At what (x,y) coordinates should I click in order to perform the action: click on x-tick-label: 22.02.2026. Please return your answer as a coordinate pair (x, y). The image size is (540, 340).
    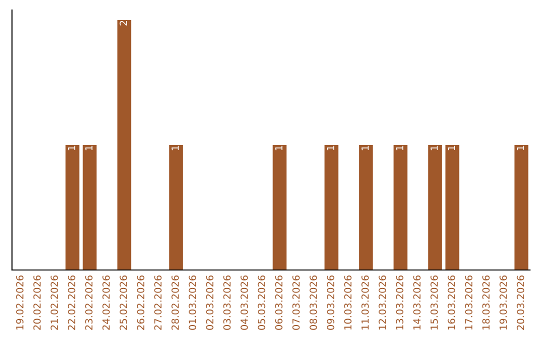
    Looking at the image, I should click on (72, 302).